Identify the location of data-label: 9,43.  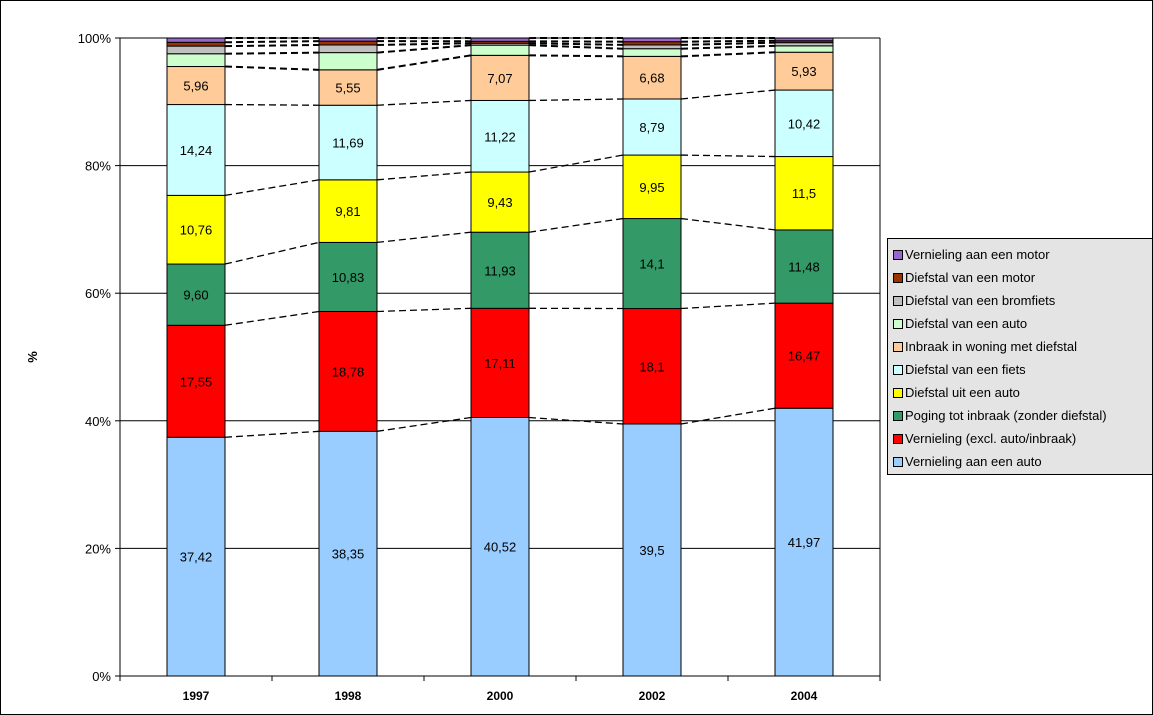
(499, 202).